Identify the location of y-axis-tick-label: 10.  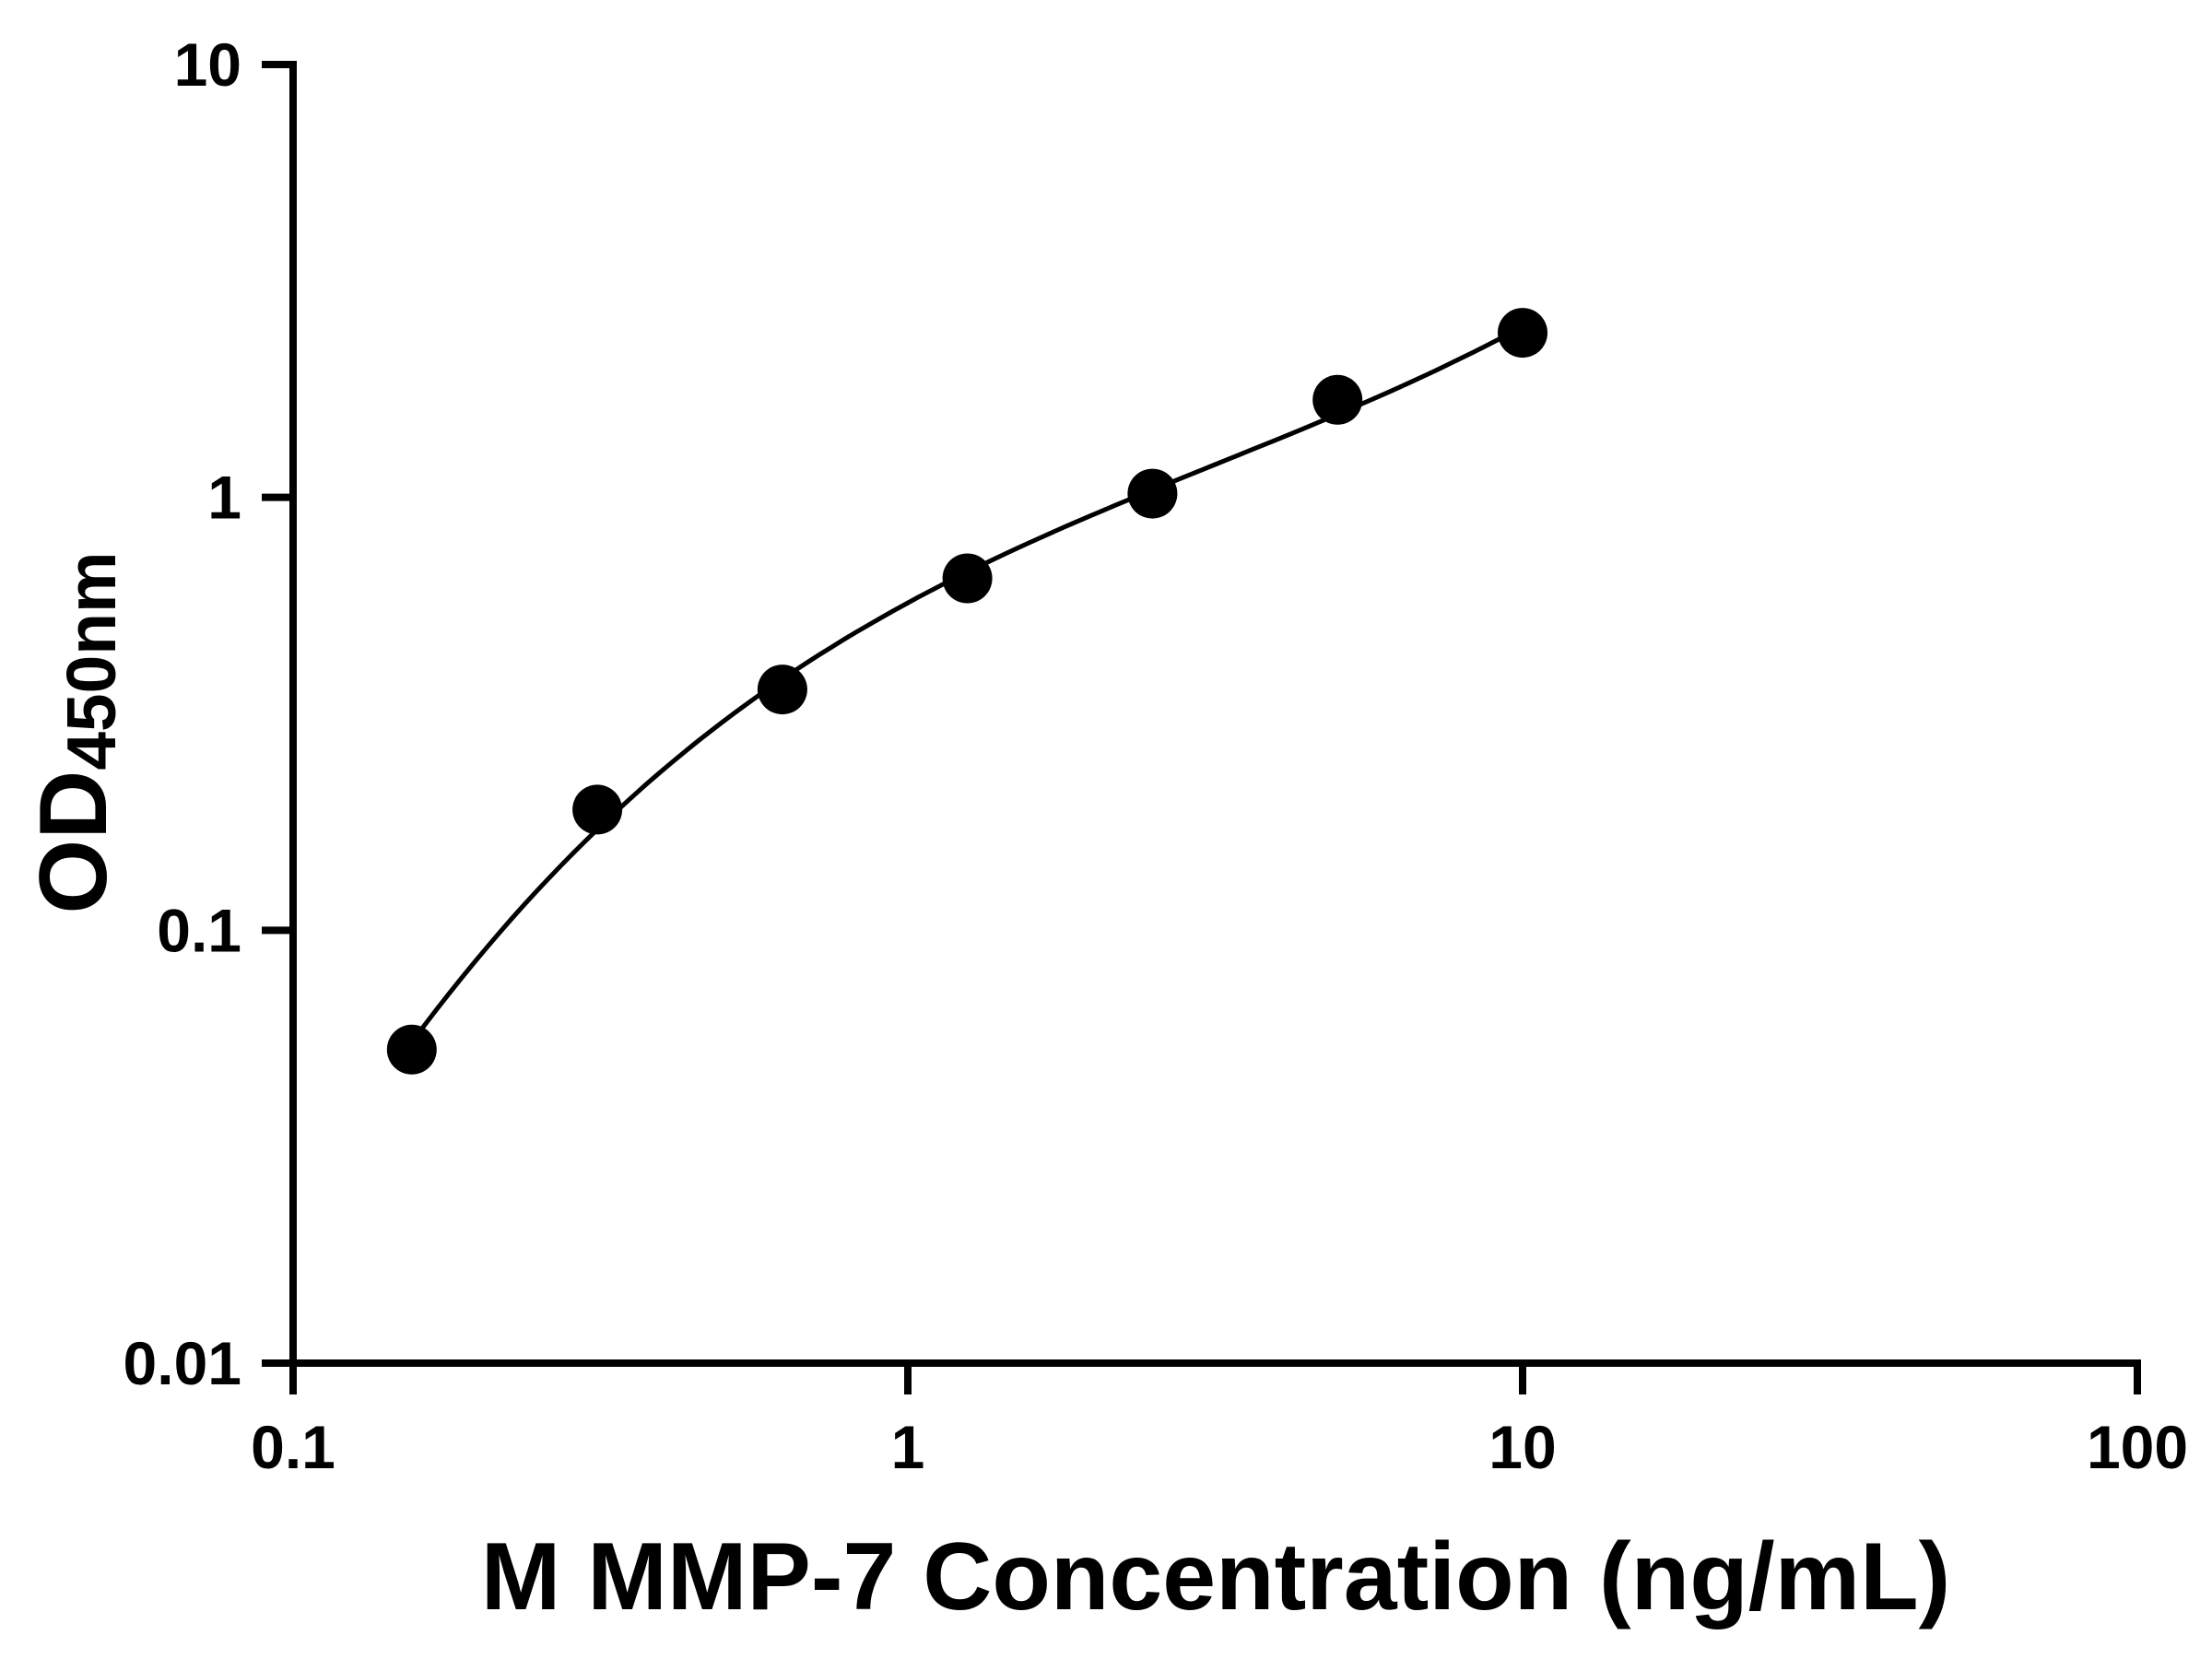
(207, 64).